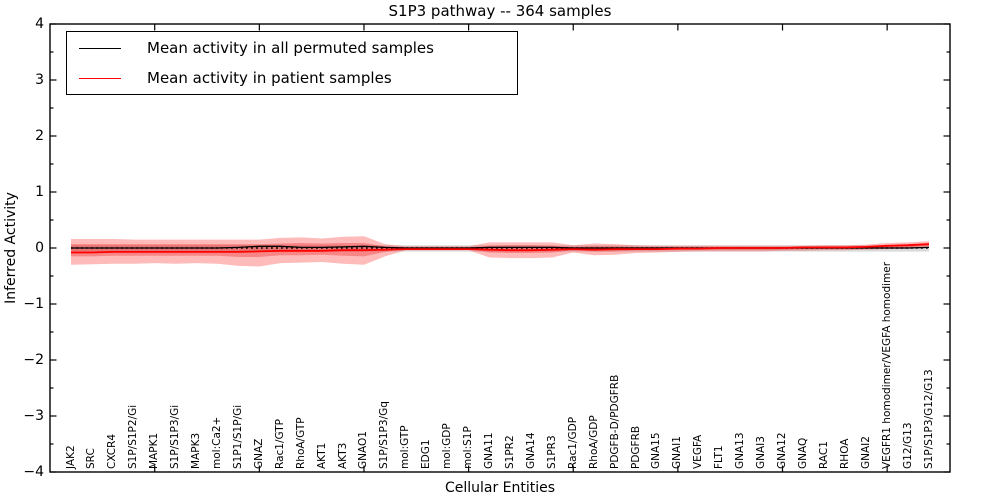 This screenshot has height=500, width=1000. What do you see at coordinates (342, 455) in the screenshot?
I see `entity-label: AKT3` at bounding box center [342, 455].